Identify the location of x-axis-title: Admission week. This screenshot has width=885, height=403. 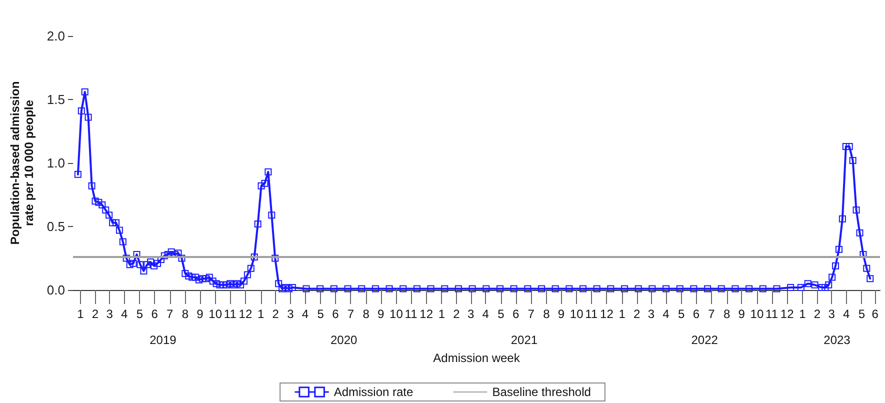
(477, 358).